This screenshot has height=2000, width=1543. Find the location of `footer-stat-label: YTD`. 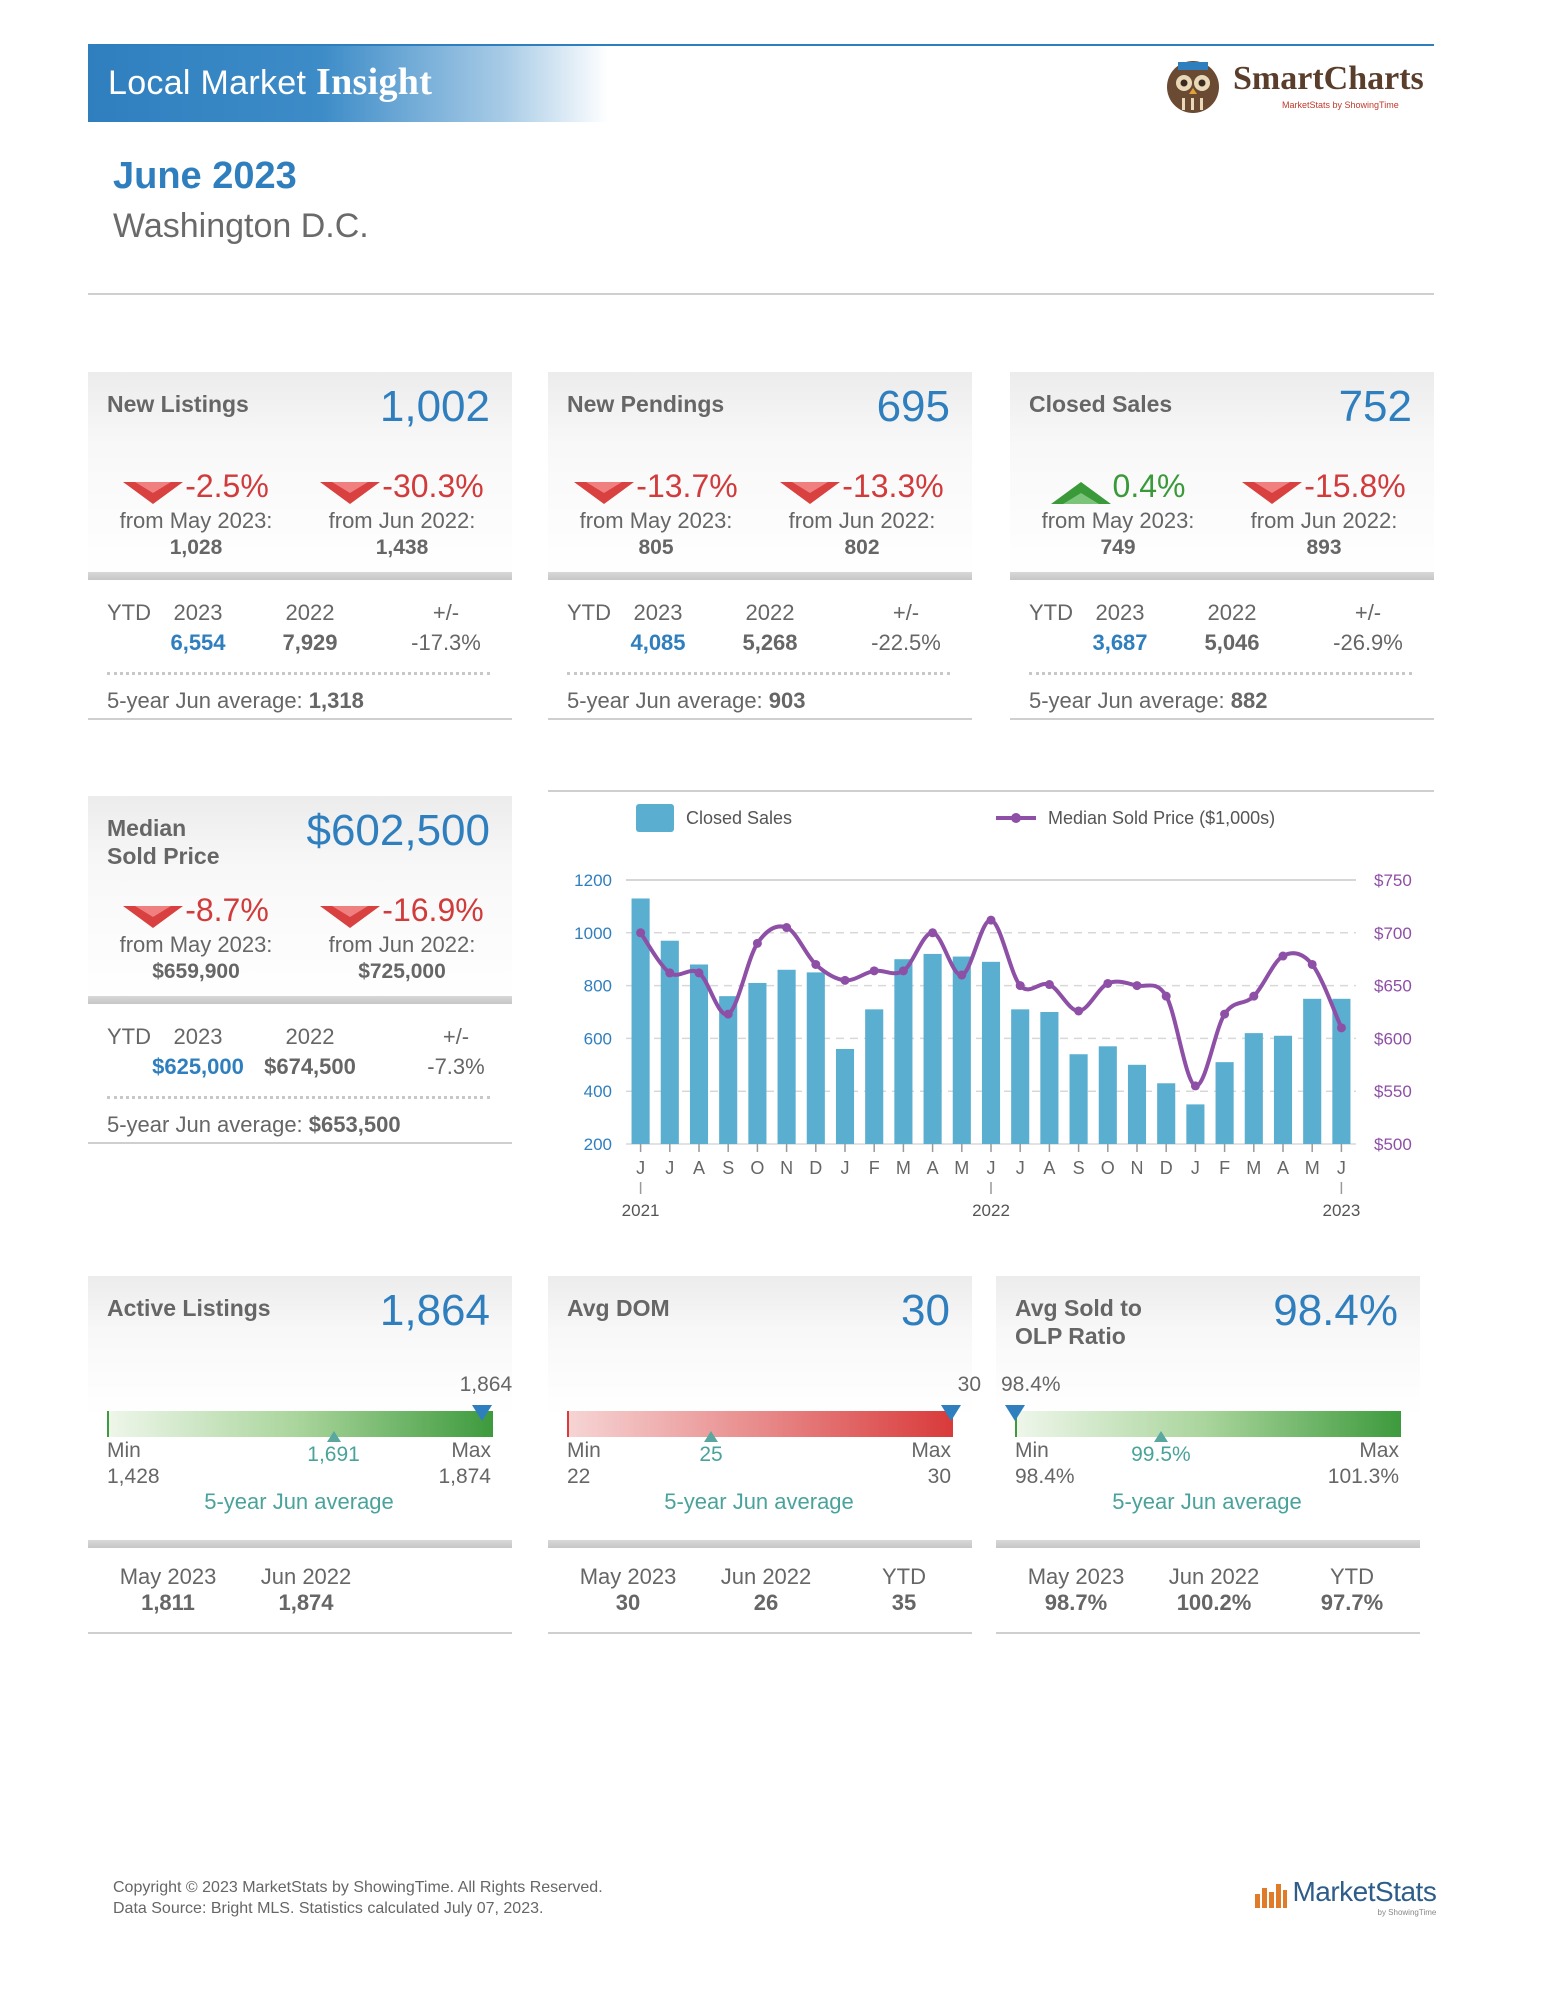

footer-stat-label: YTD is located at coordinates (1352, 1576).